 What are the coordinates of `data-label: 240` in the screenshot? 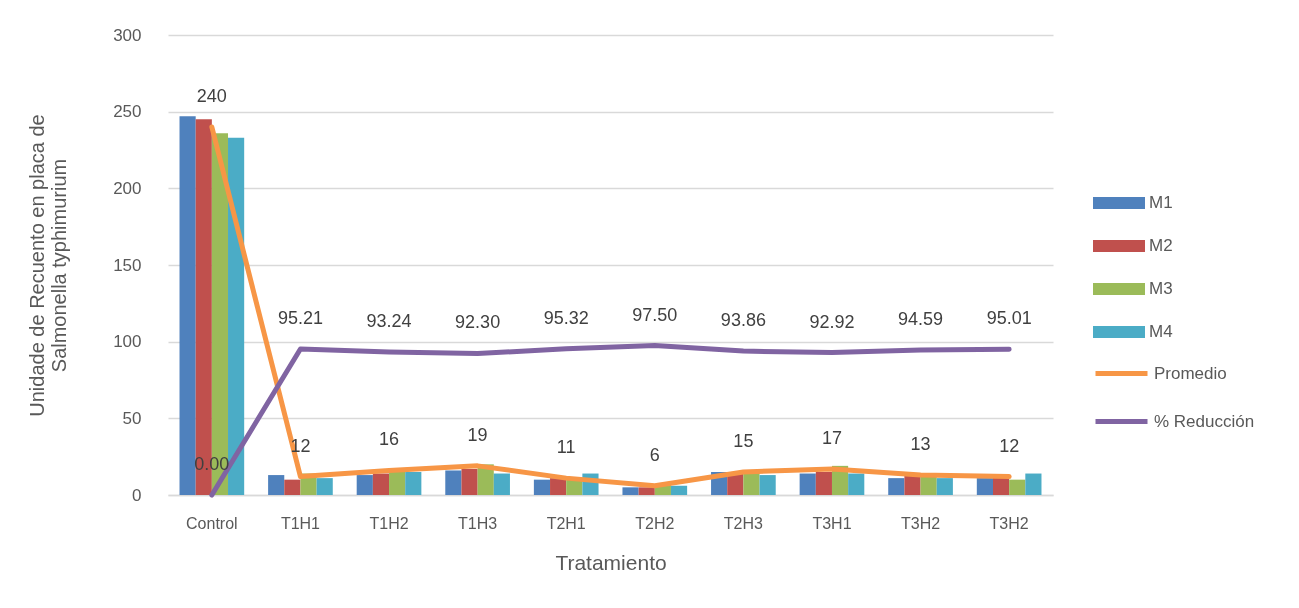 It's located at (211, 96).